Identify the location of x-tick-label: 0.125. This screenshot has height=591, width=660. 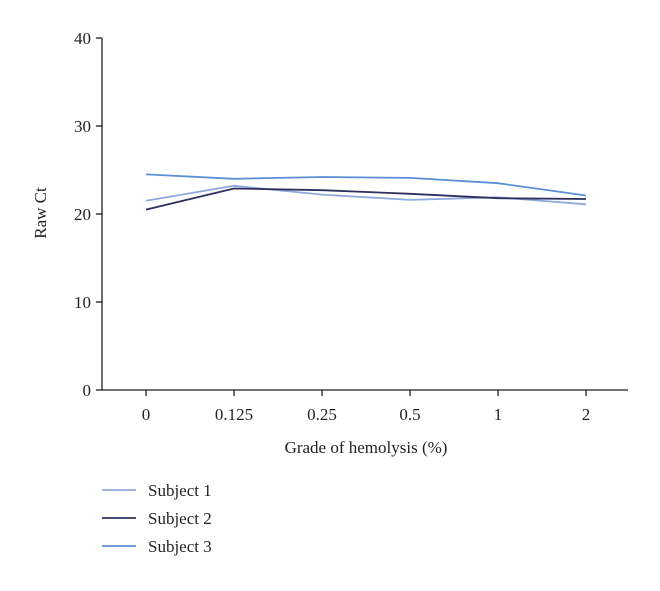
(234, 414).